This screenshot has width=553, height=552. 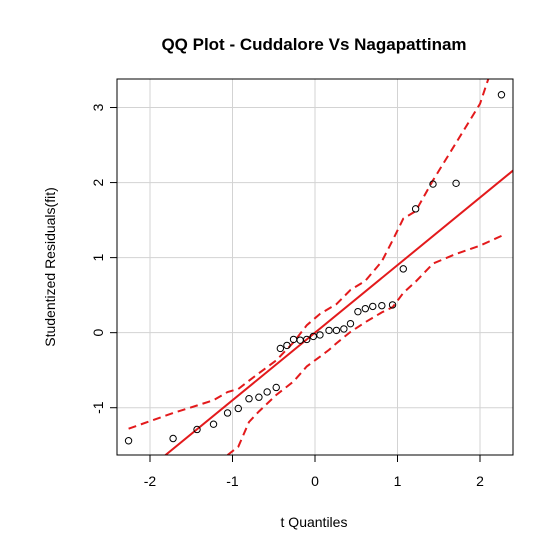 What do you see at coordinates (314, 472) in the screenshot?
I see `x-axis: -2 -1 0 1 2` at bounding box center [314, 472].